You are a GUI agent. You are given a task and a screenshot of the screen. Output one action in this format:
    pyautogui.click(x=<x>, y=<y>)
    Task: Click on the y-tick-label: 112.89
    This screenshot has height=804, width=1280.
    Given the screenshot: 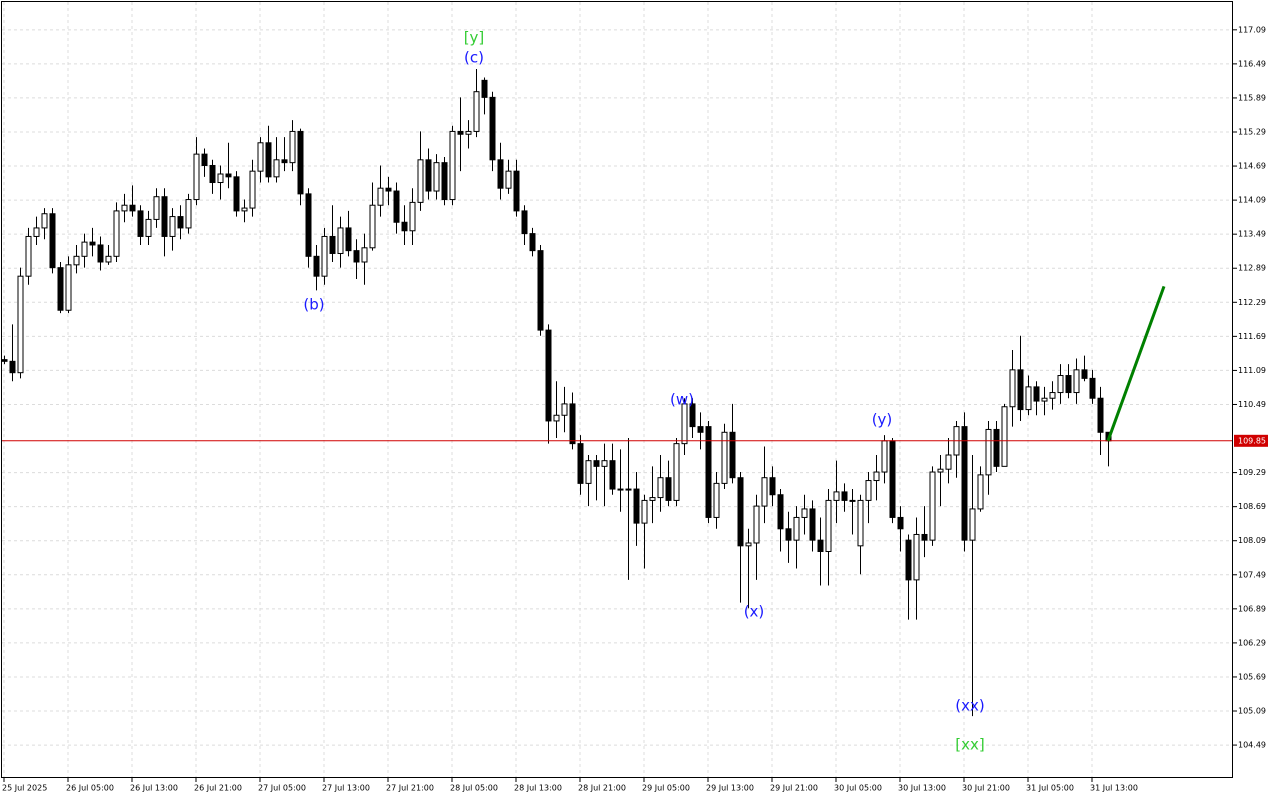 What is the action you would take?
    pyautogui.click(x=1252, y=268)
    